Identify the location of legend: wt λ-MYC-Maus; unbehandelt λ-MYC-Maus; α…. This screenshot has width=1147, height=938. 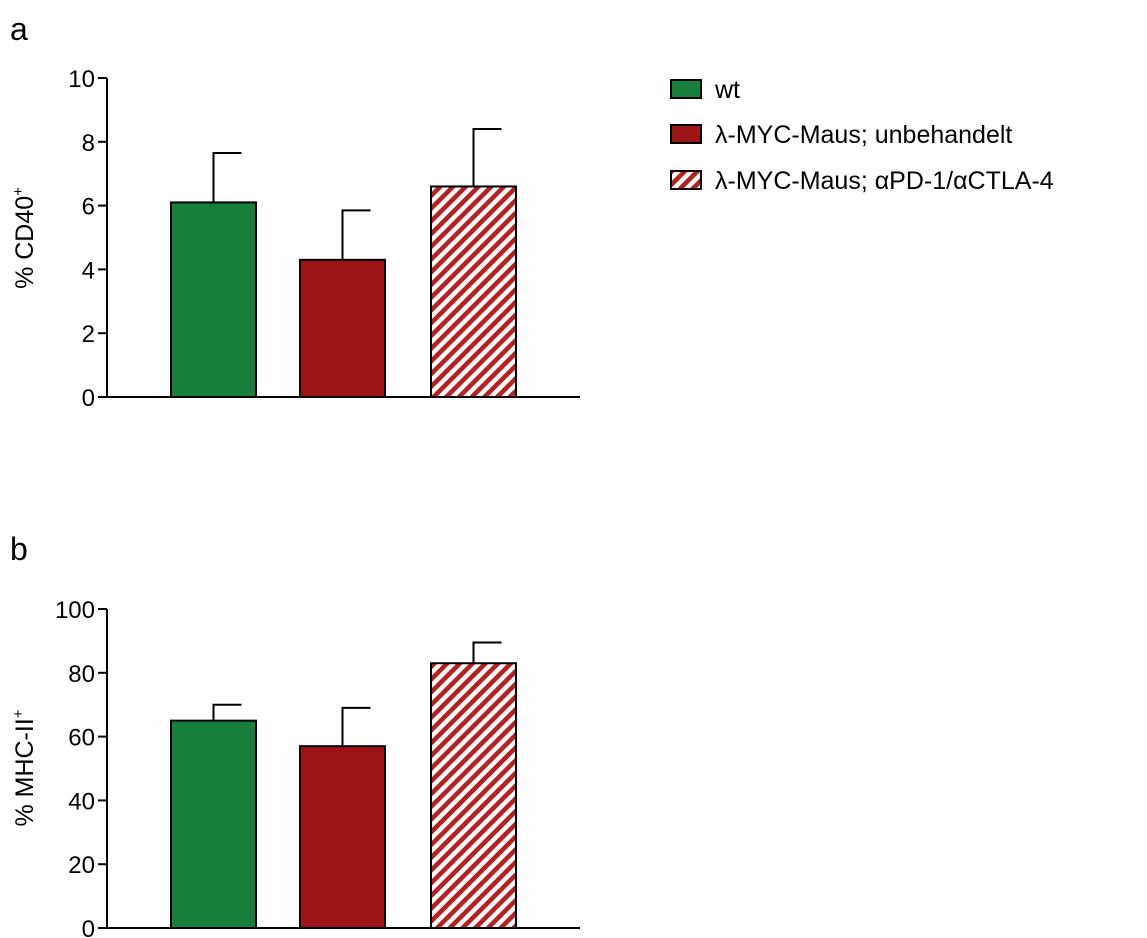
(862, 135).